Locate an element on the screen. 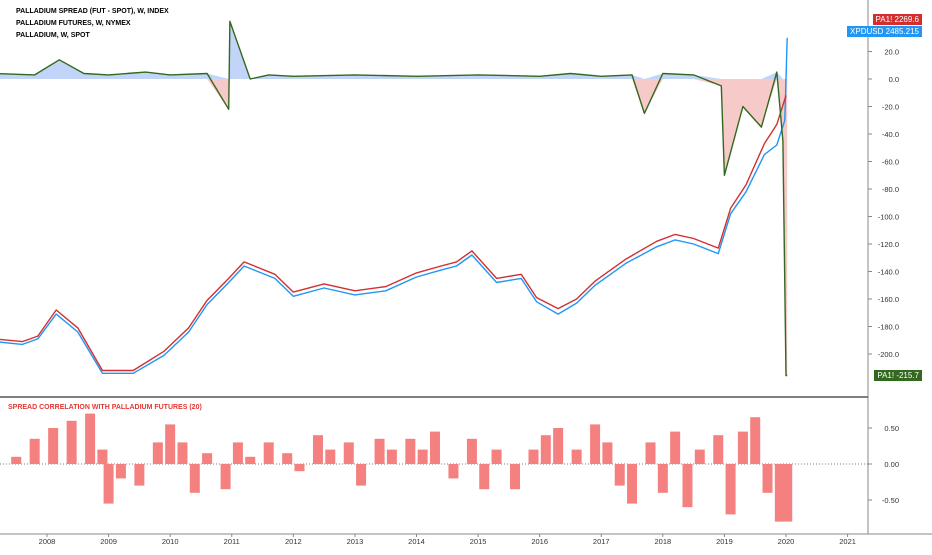 Image resolution: width=932 pixels, height=555 pixels. spot-tag-symbol: XPDUSD is located at coordinates (867, 31).